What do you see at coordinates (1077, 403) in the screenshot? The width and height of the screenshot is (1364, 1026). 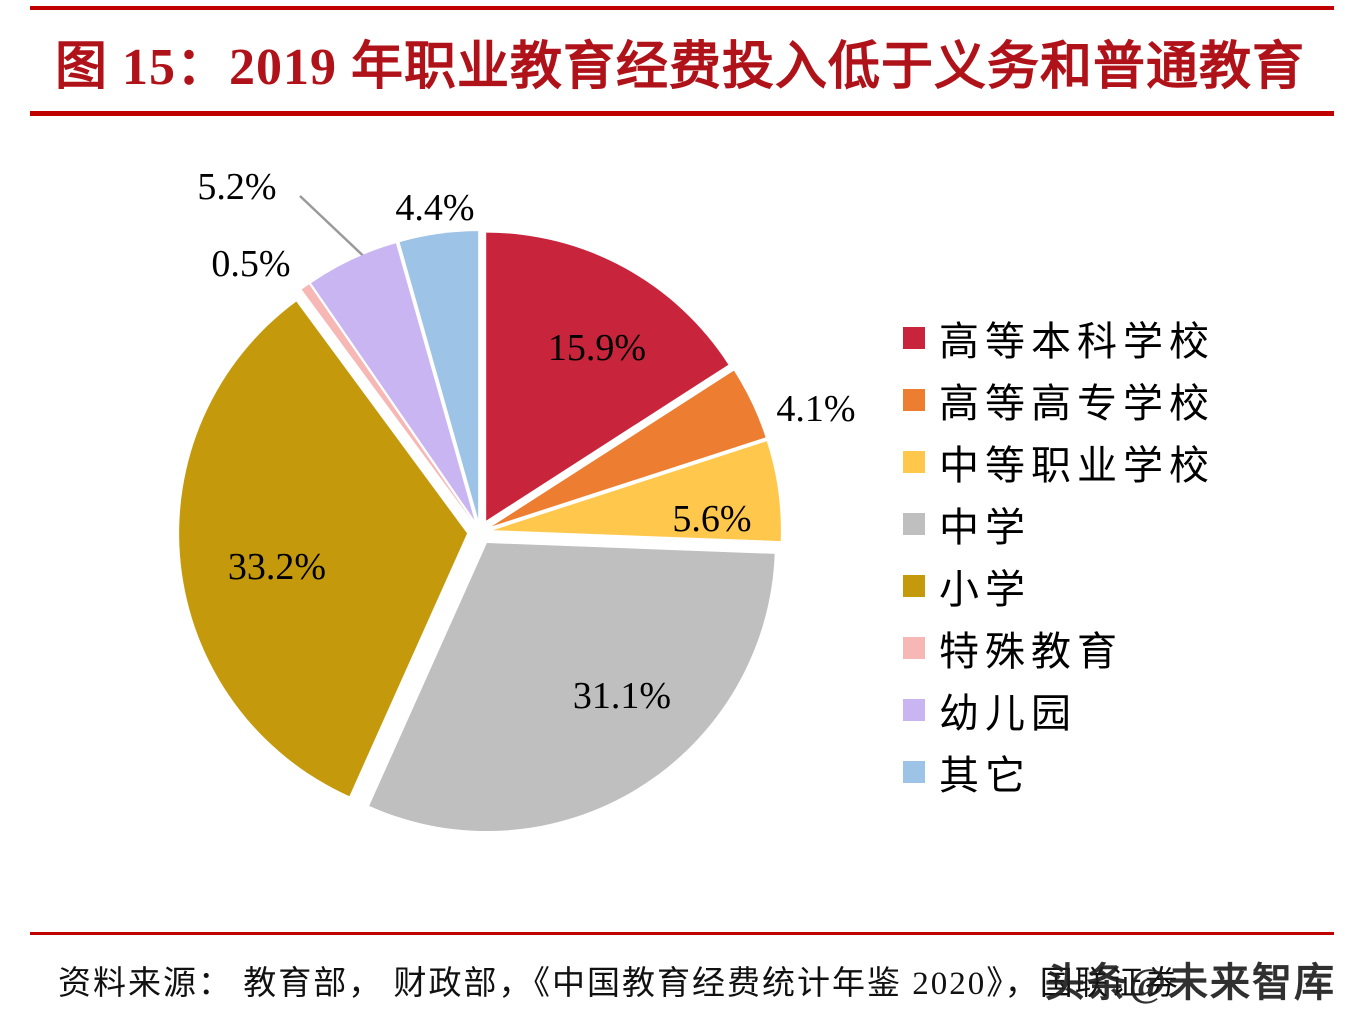 I see `legend-label: 高等高专学校` at bounding box center [1077, 403].